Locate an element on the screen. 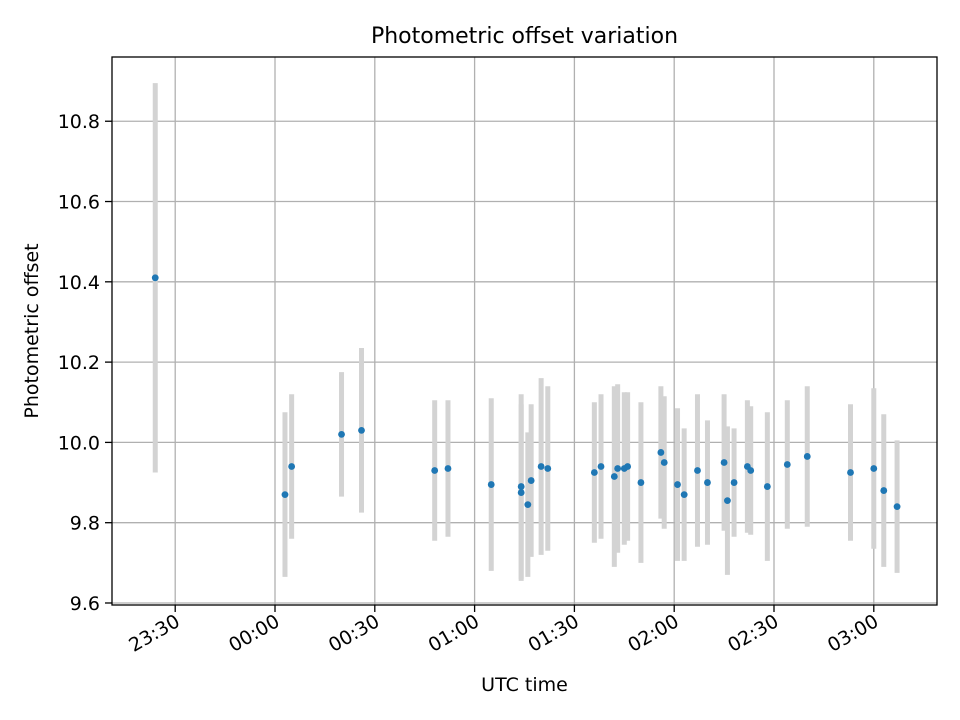  chart-title: Photometric offset variation is located at coordinates (524, 36).